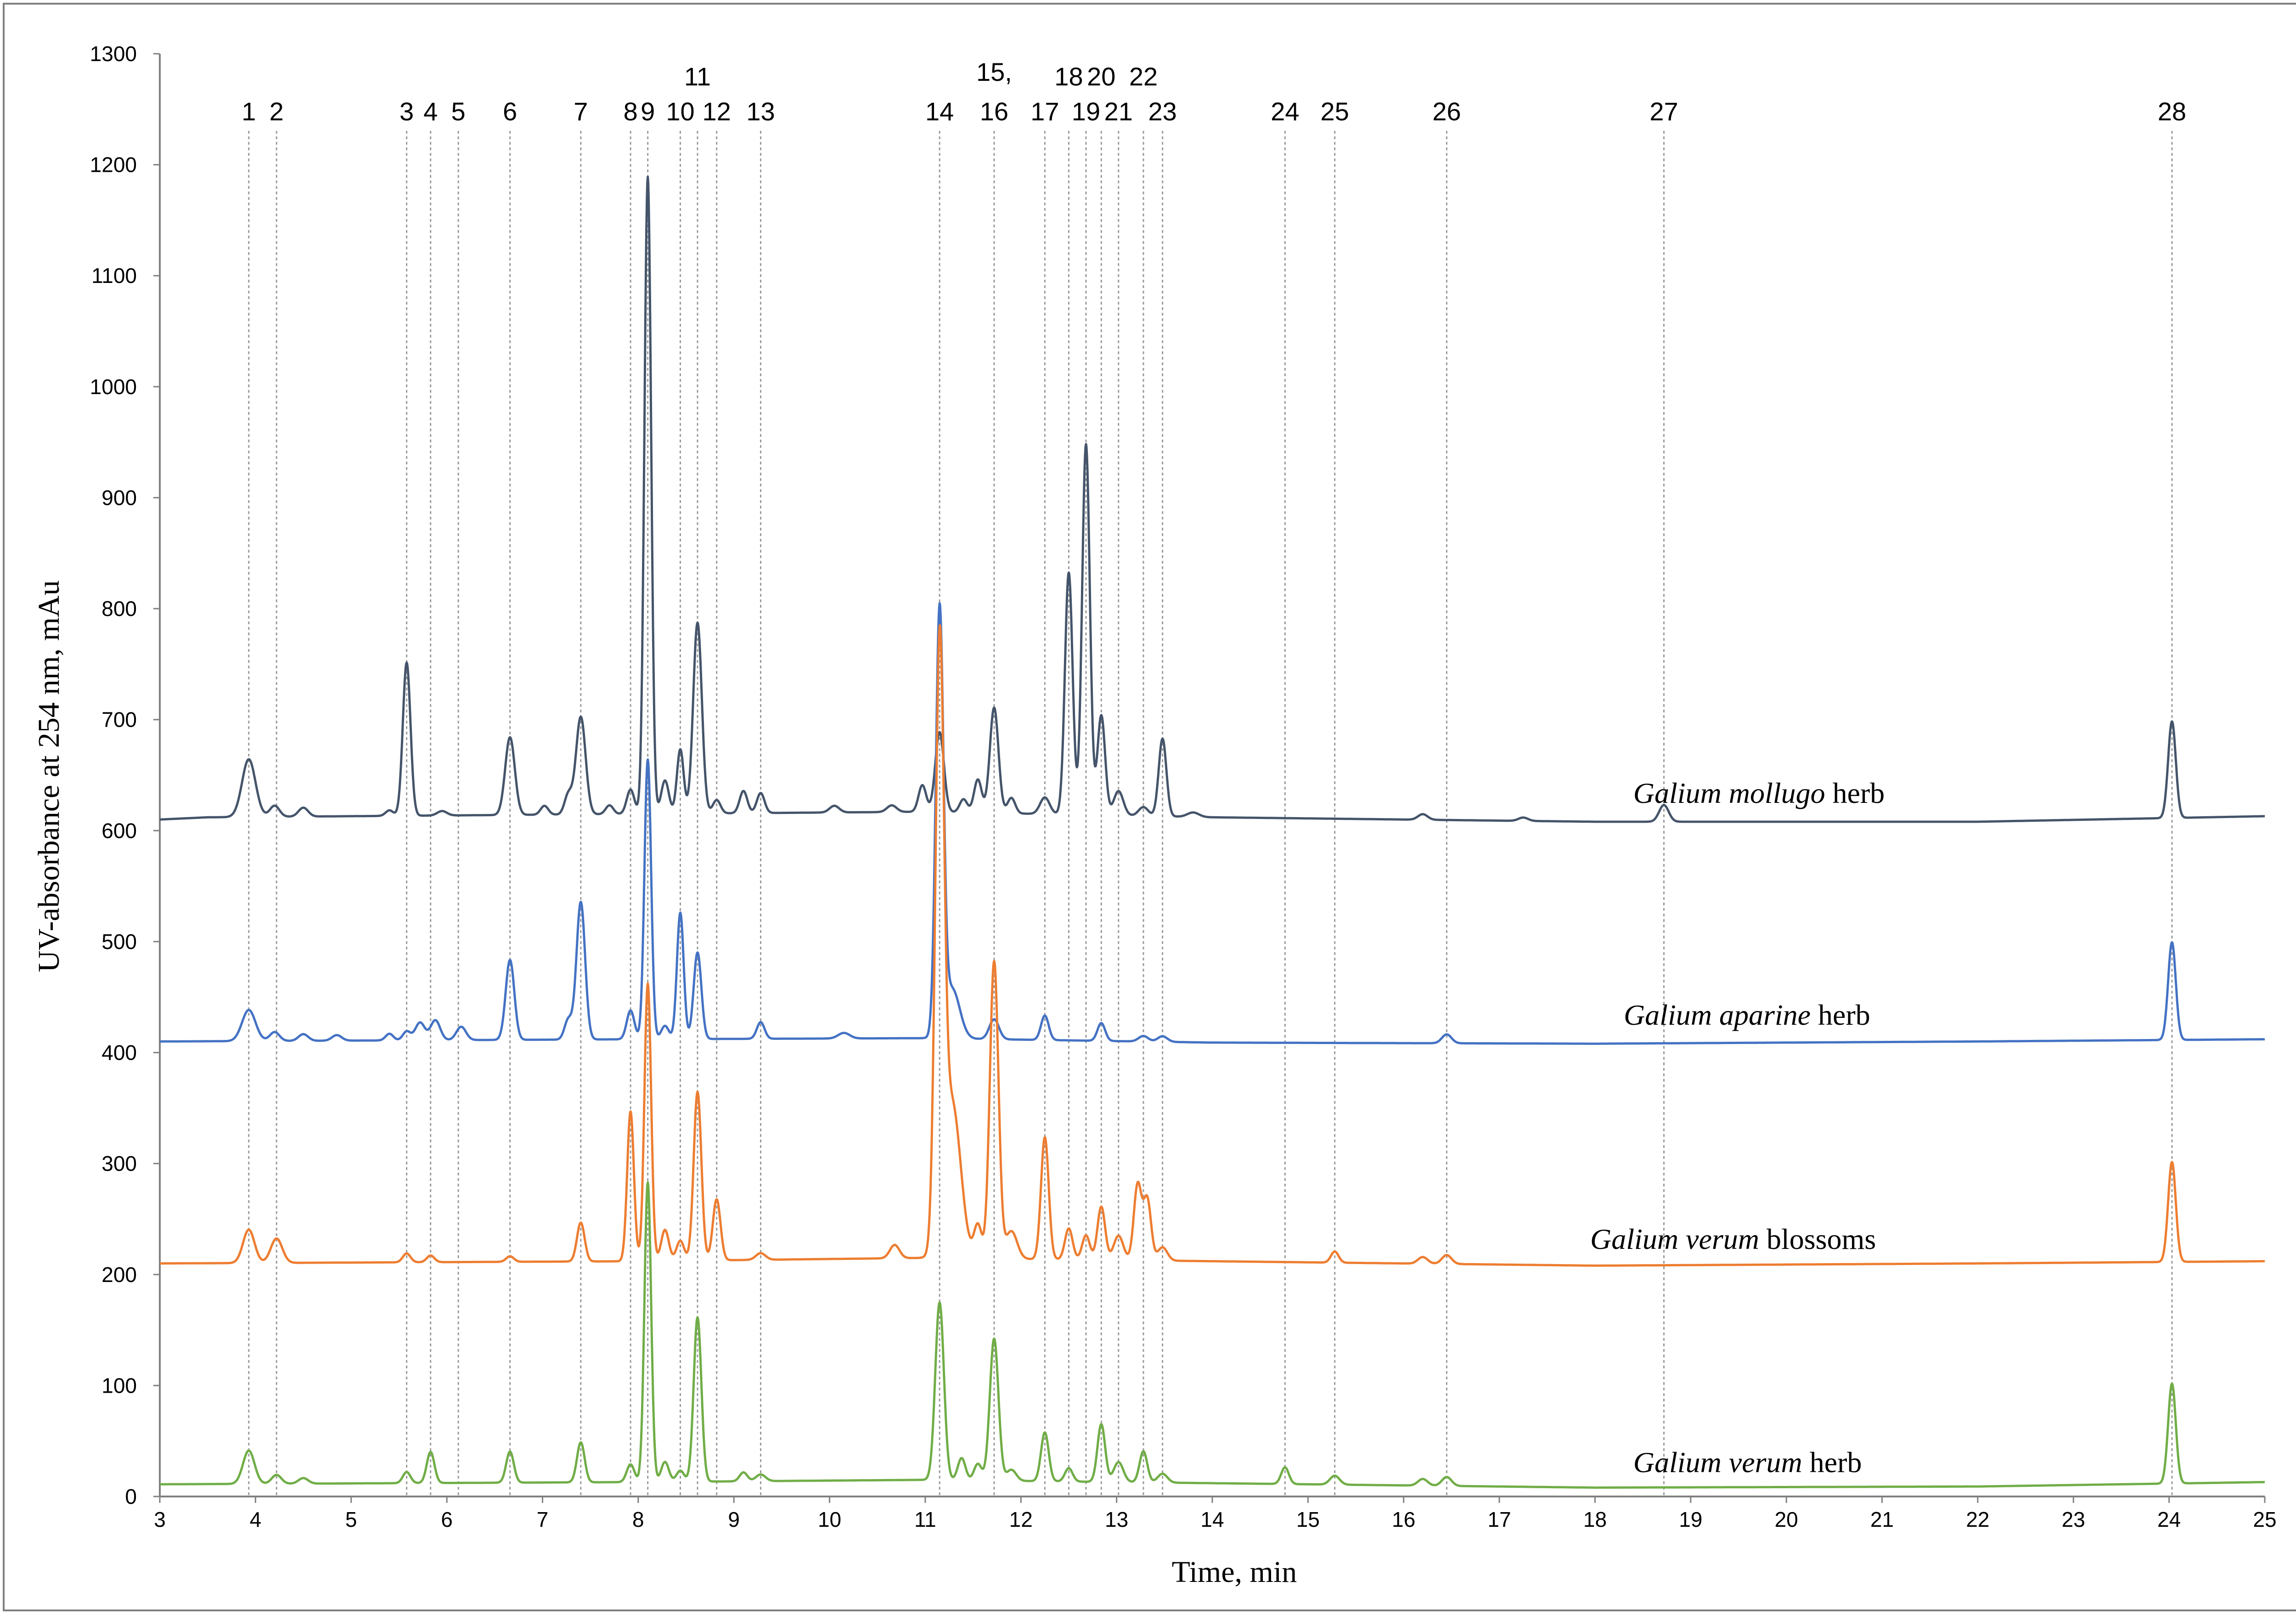 This screenshot has height=1615, width=2296. What do you see at coordinates (1499, 1519) in the screenshot?
I see `x-tick-label: 17` at bounding box center [1499, 1519].